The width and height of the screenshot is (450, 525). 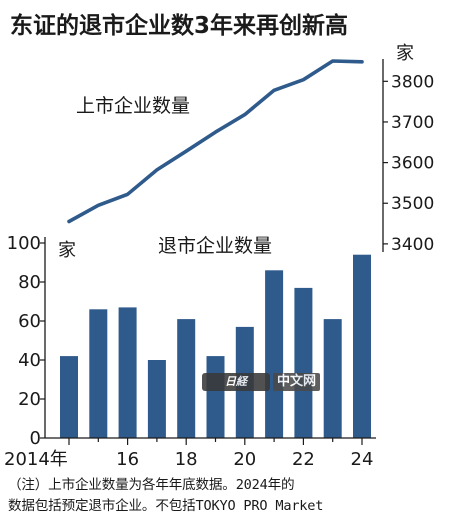 What do you see at coordinates (166, 506) in the screenshot?
I see `footnote-line-2: 数据包括预定退市企业。不包括TOKYO PRO Market` at bounding box center [166, 506].